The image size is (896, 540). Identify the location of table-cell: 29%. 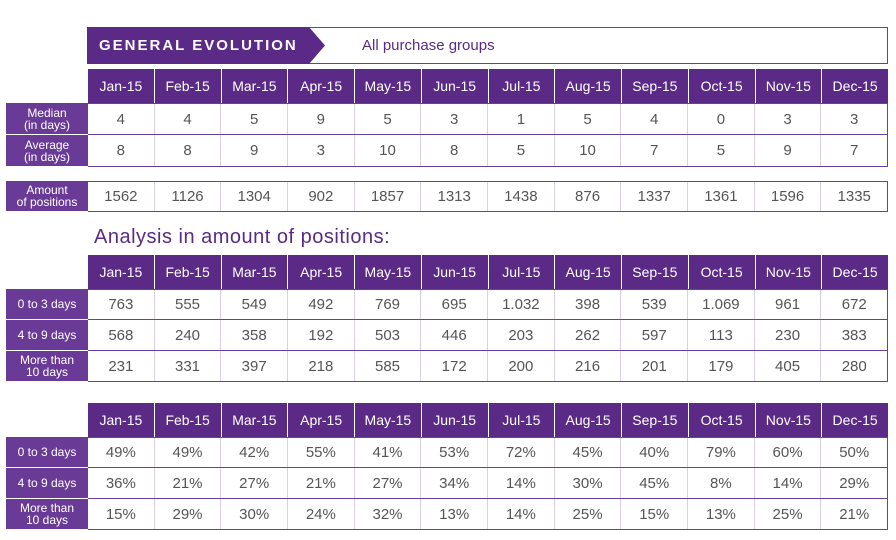
(188, 514).